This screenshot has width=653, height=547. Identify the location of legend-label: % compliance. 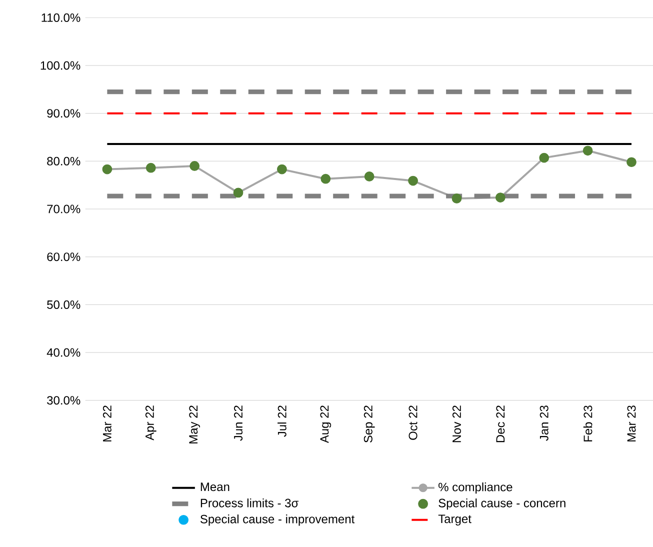
(475, 488).